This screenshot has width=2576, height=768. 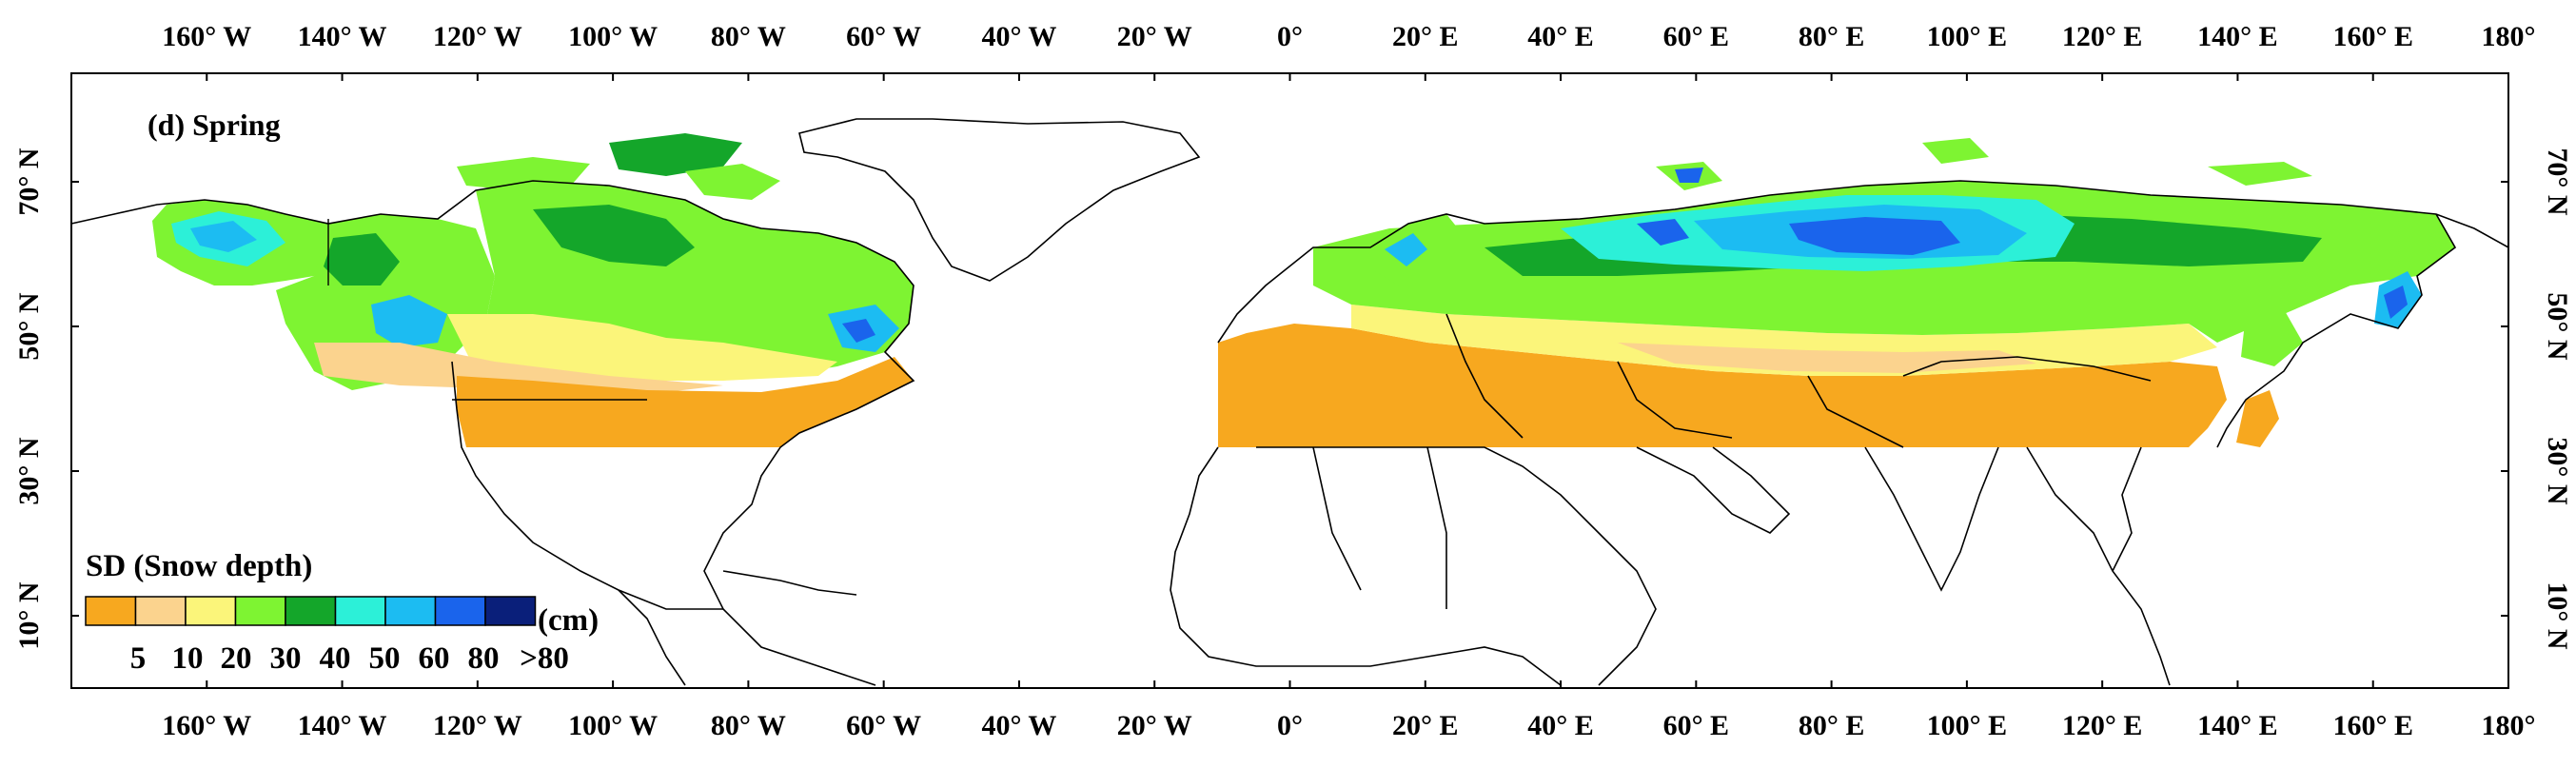 I want to click on top-lon-tick-label: 80° W, so click(x=748, y=36).